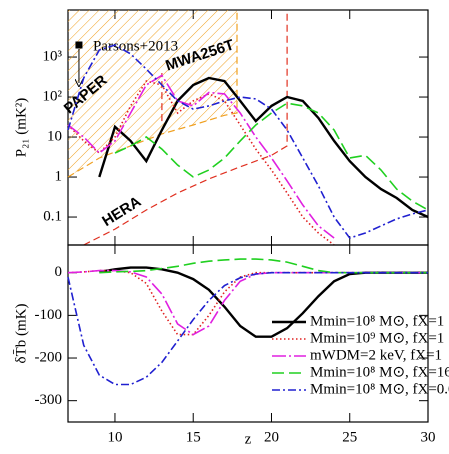  Describe the element at coordinates (59, 176) in the screenshot. I see `y-tick-label: 1` at that location.